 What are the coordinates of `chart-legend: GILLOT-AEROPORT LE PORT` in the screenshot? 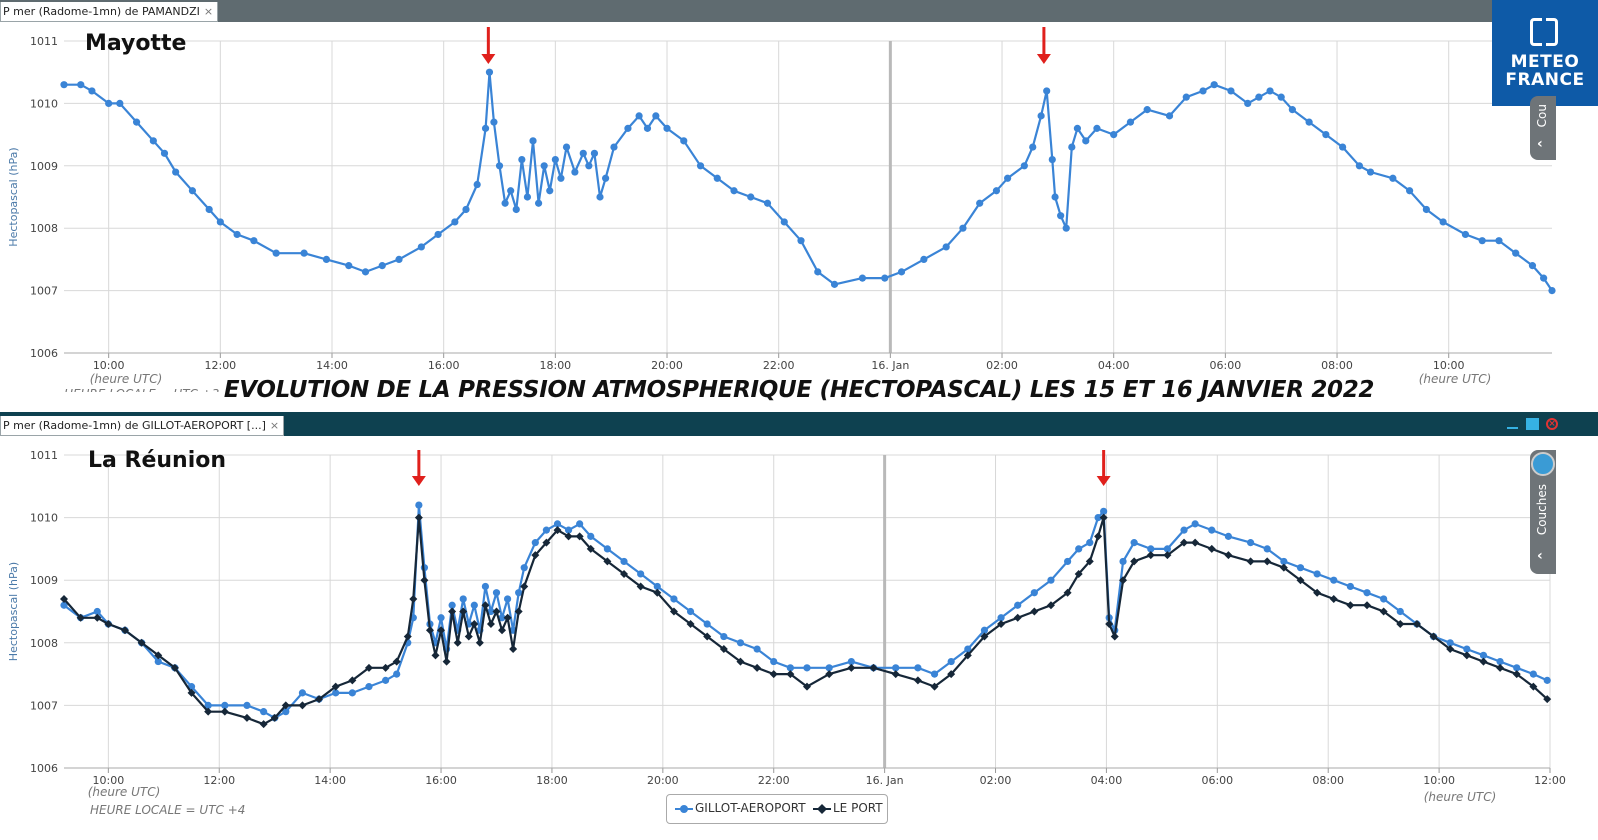 It's located at (777, 809).